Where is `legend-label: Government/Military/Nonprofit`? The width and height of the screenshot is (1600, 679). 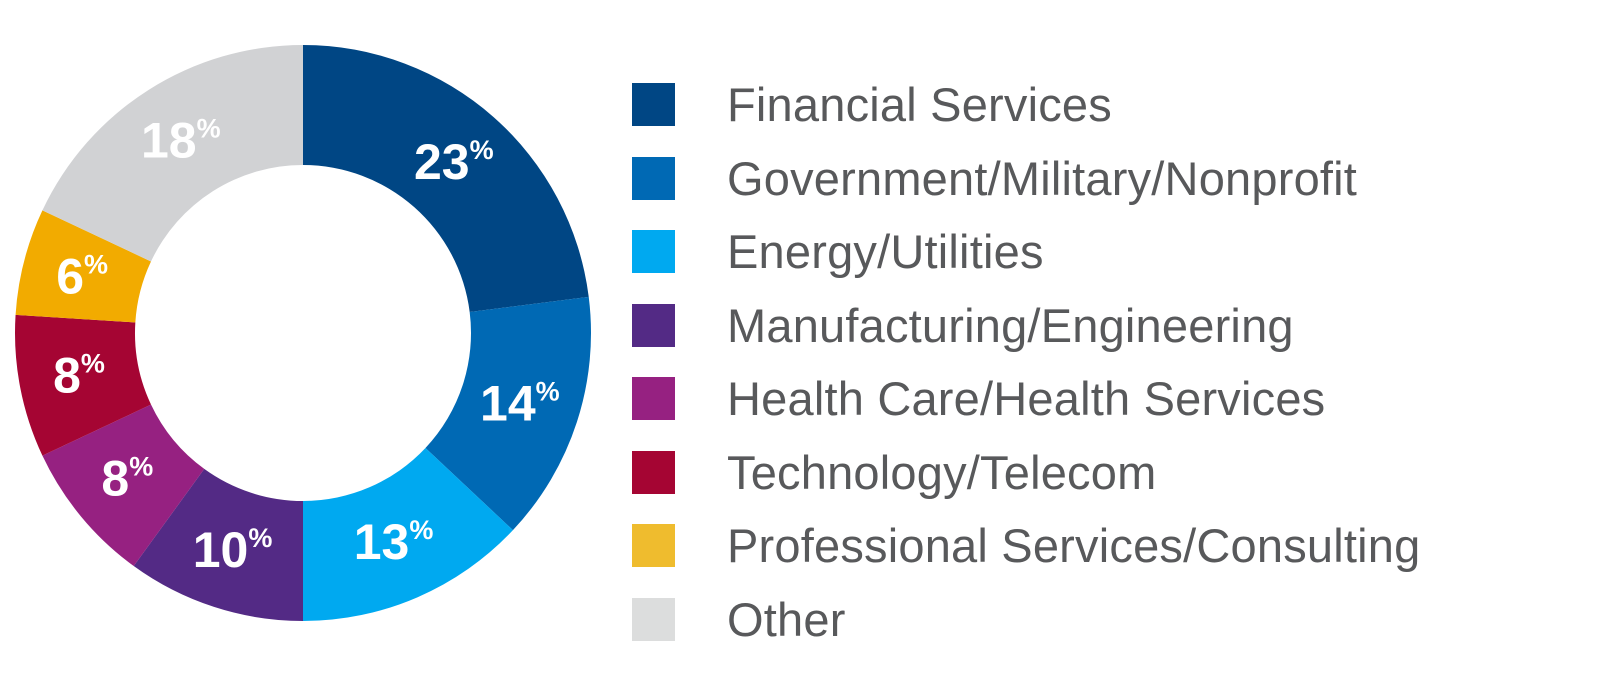
legend-label: Government/Military/Nonprofit is located at coordinates (1042, 178).